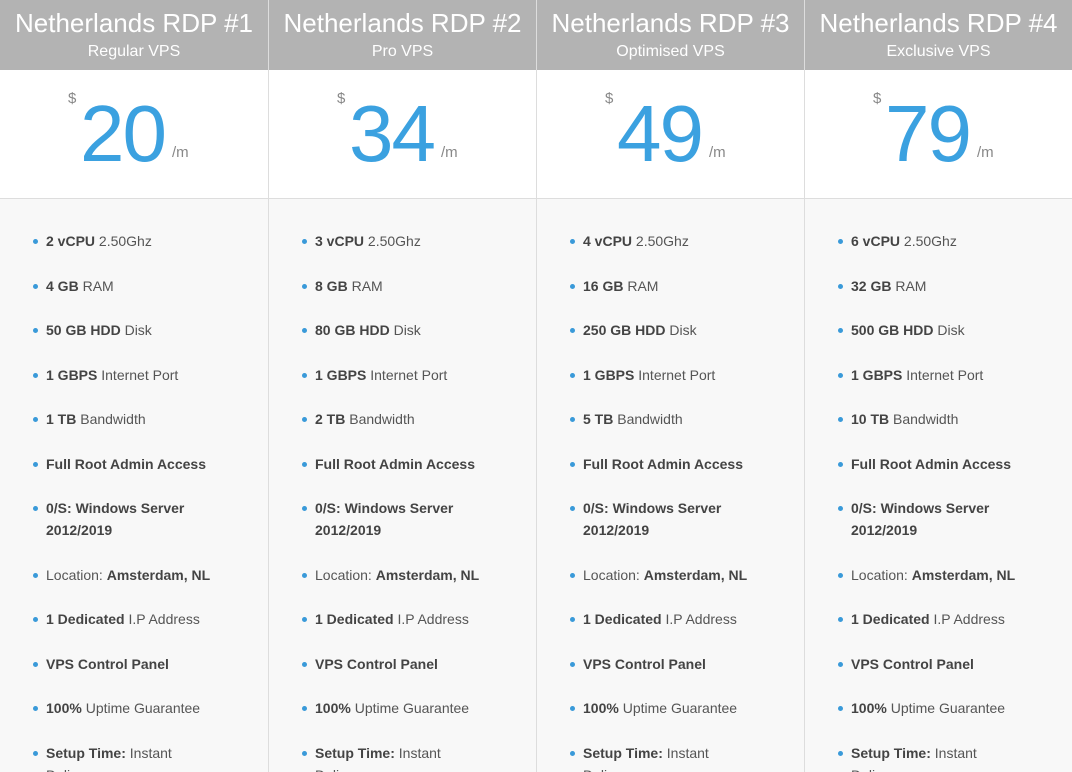  Describe the element at coordinates (352, 330) in the screenshot. I see `feature-text: 80 GB HDD` at that location.